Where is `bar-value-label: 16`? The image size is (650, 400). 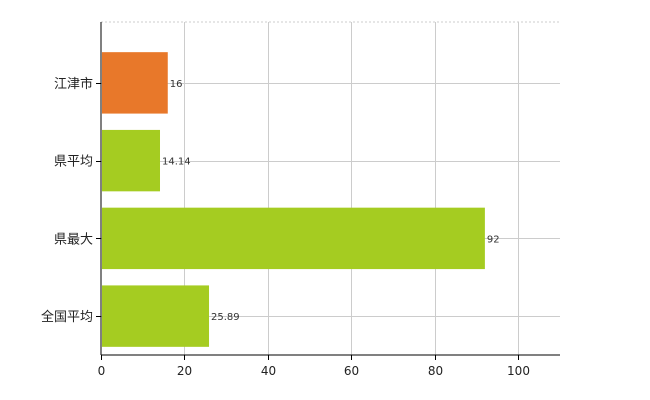
bar-value-label: 16 is located at coordinates (176, 84).